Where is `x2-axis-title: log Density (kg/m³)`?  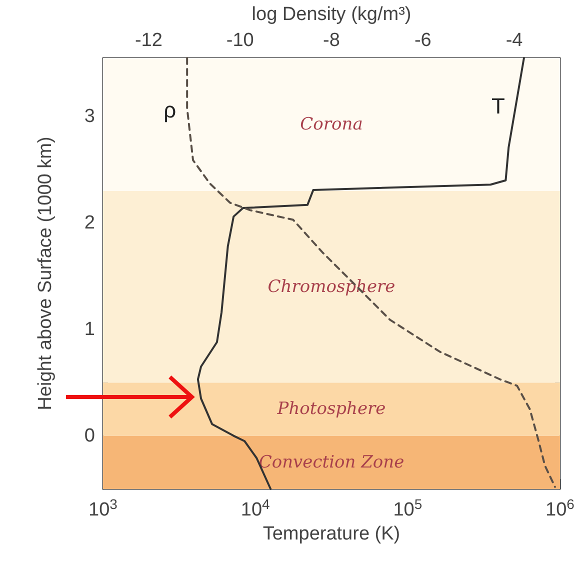 x2-axis-title: log Density (kg/m³) is located at coordinates (332, 14).